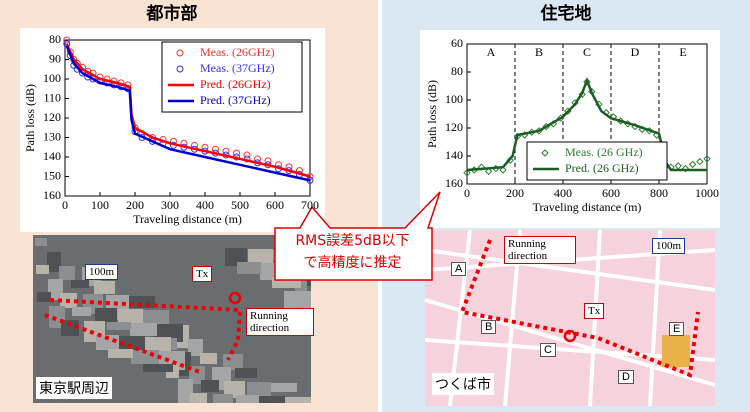 This screenshot has height=412, width=750. What do you see at coordinates (463, 384) in the screenshot?
I see `place-label: つくば市` at bounding box center [463, 384].